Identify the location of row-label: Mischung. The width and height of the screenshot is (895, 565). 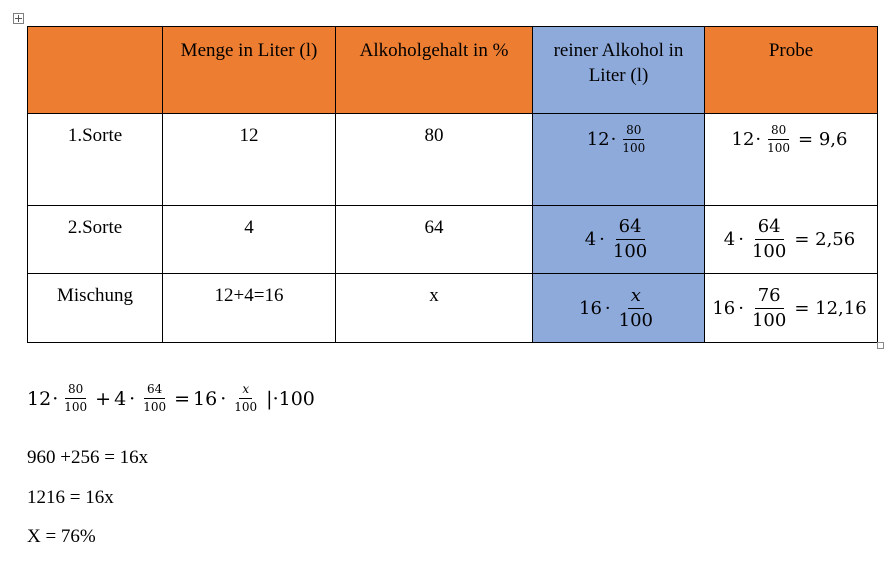
(95, 308).